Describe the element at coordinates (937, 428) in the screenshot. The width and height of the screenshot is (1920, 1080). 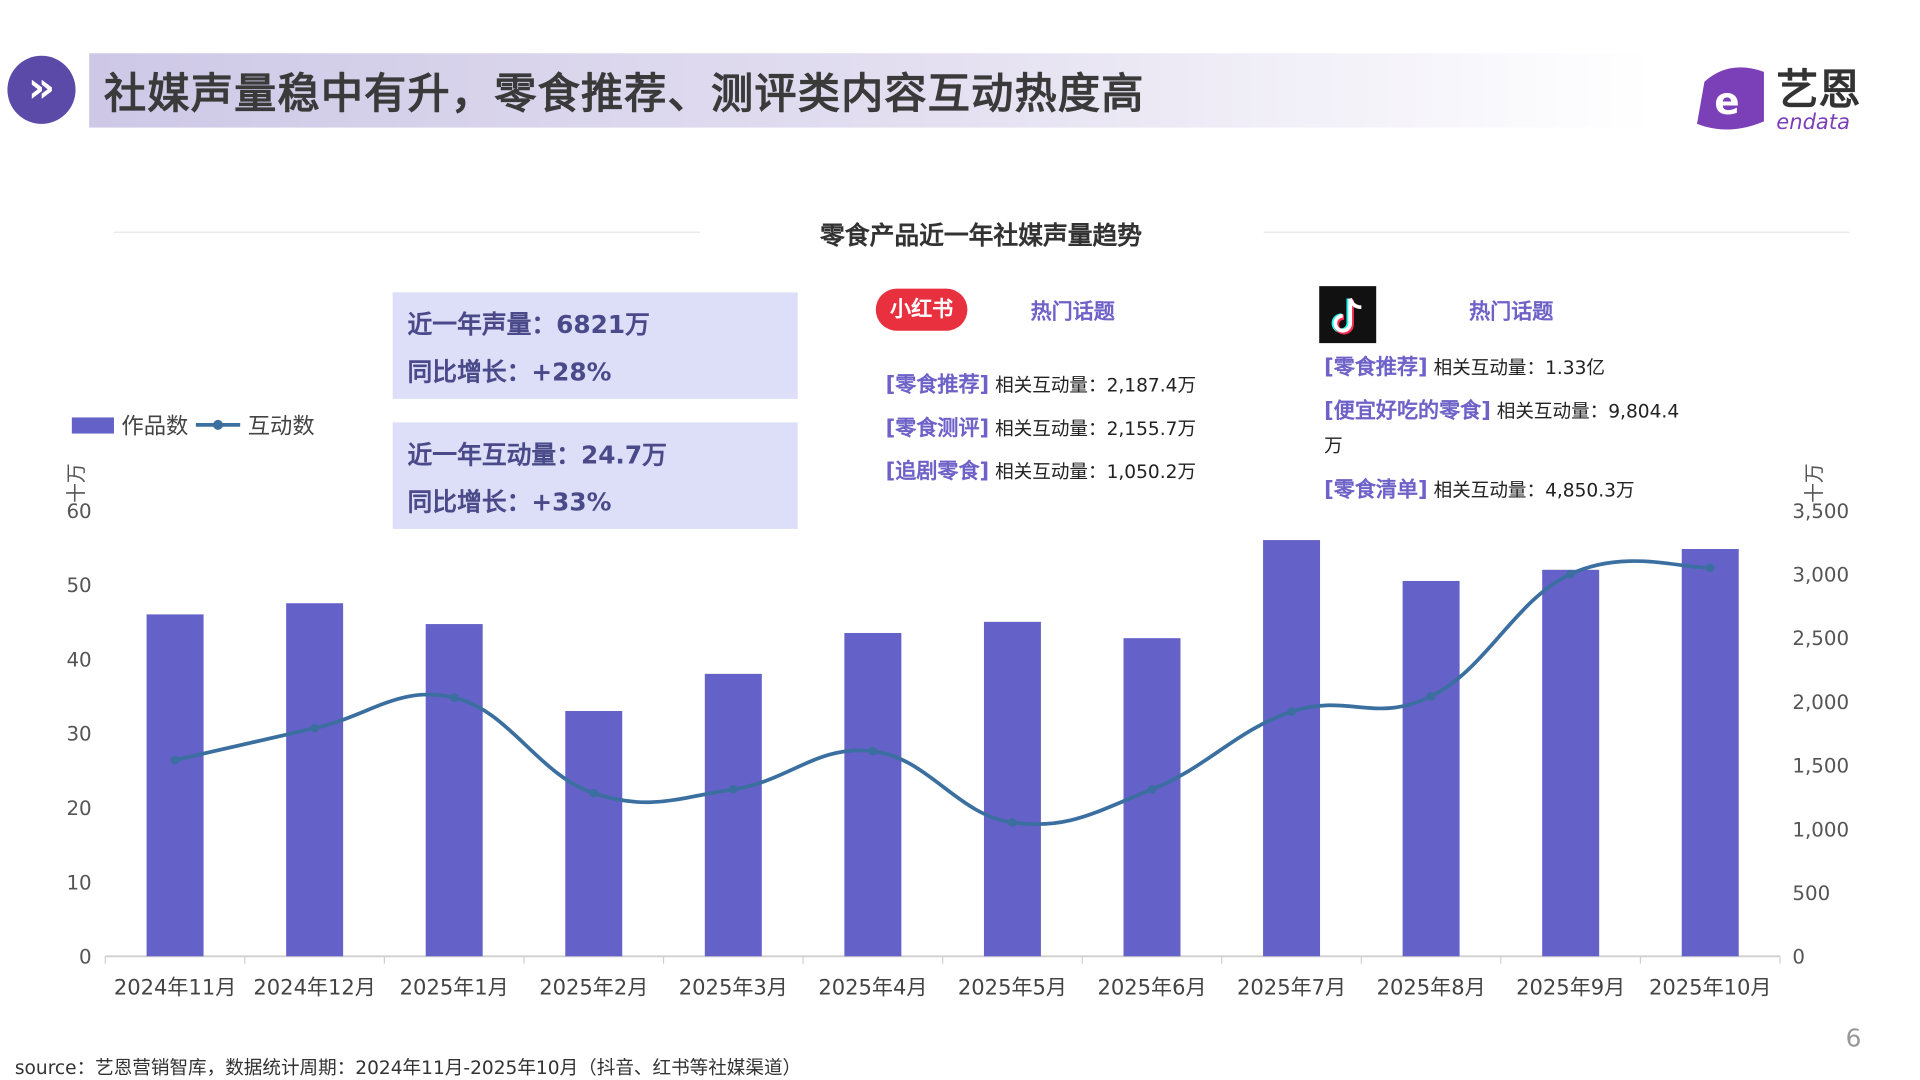
I see `topic-tag: [零食测评]` at that location.